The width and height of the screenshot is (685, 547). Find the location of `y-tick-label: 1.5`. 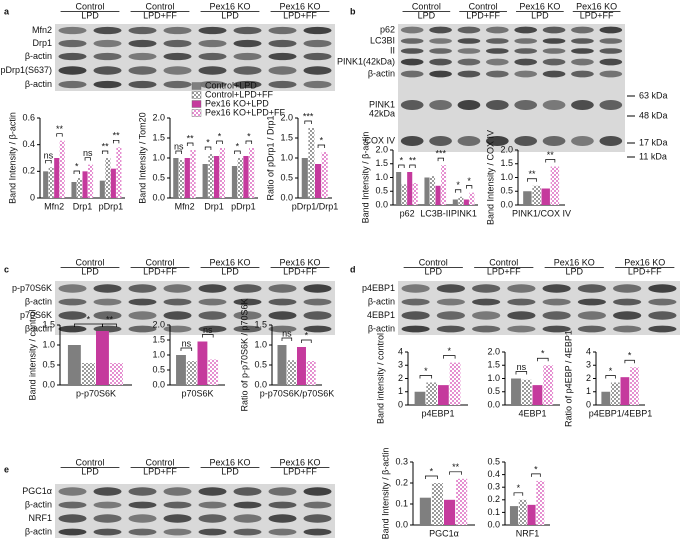

y-tick-label: 1.5 is located at coordinates (260, 324).